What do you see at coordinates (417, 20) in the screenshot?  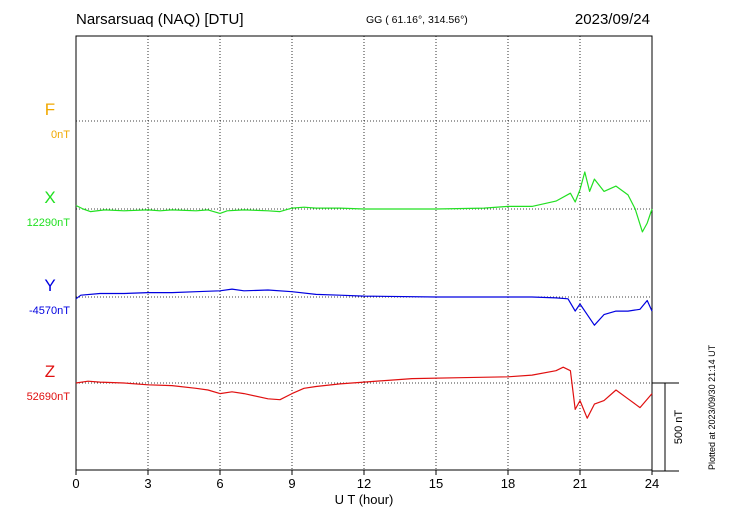 I see `geographic-coordinates: GG ( 61.16°, 314.56°)` at bounding box center [417, 20].